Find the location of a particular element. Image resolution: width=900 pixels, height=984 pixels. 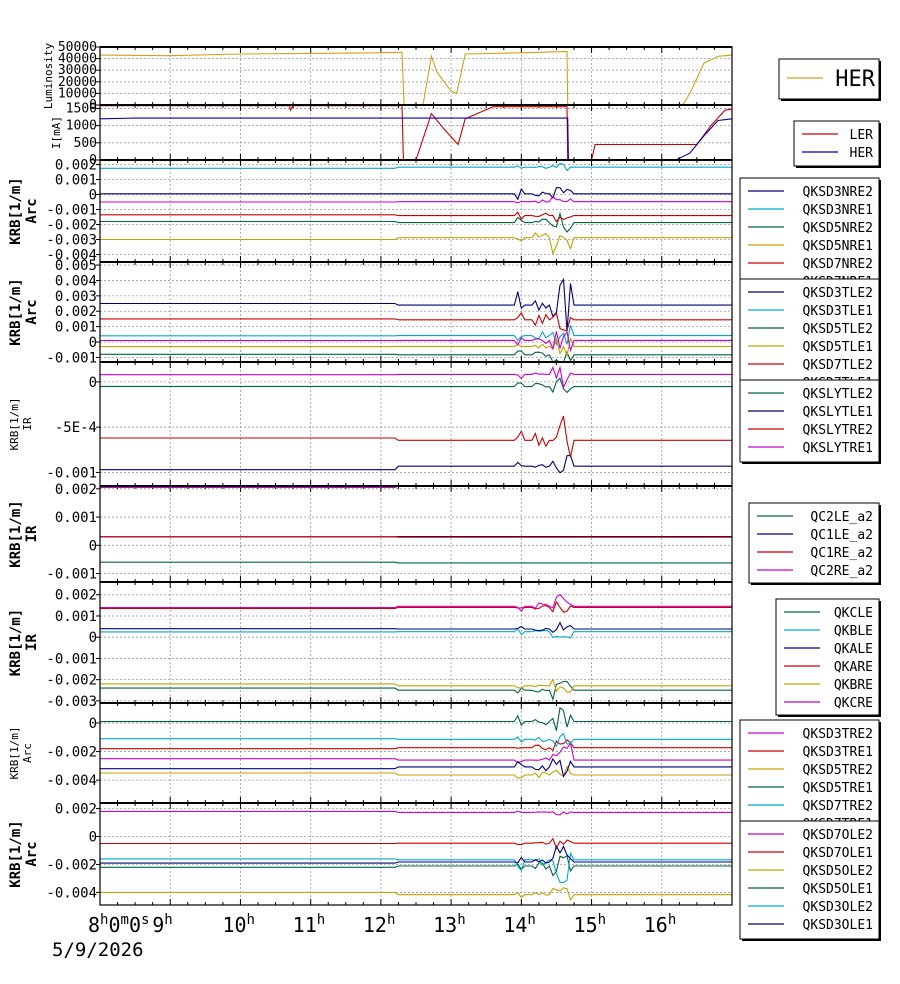

y-tick-label: 40000 is located at coordinates (77, 59).